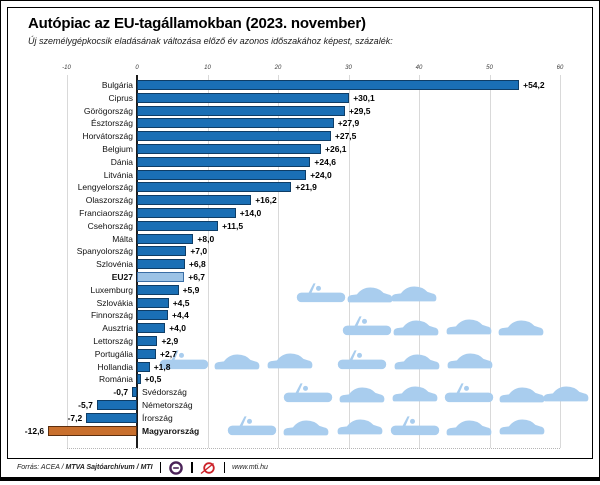 The image size is (600, 485). Describe the element at coordinates (560, 68) in the screenshot. I see `axis-tick-label: 60` at that location.